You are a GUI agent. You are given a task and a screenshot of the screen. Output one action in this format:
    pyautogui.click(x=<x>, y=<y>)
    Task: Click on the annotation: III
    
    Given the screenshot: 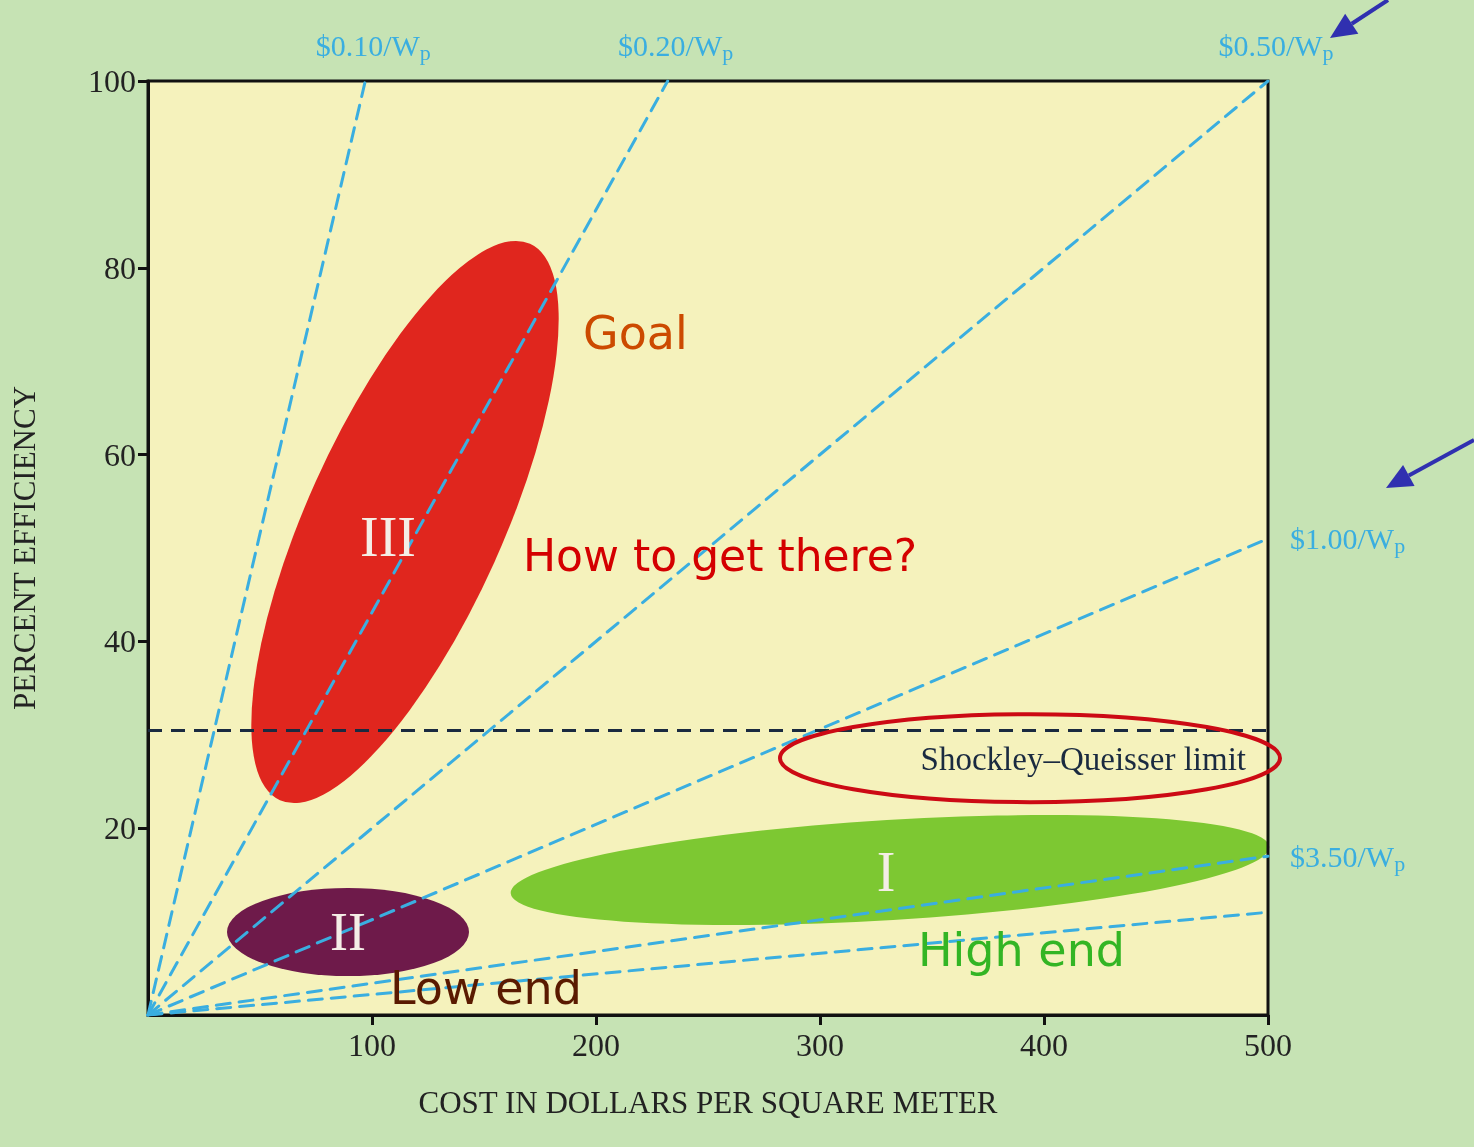 What is the action you would take?
    pyautogui.click(x=388, y=537)
    